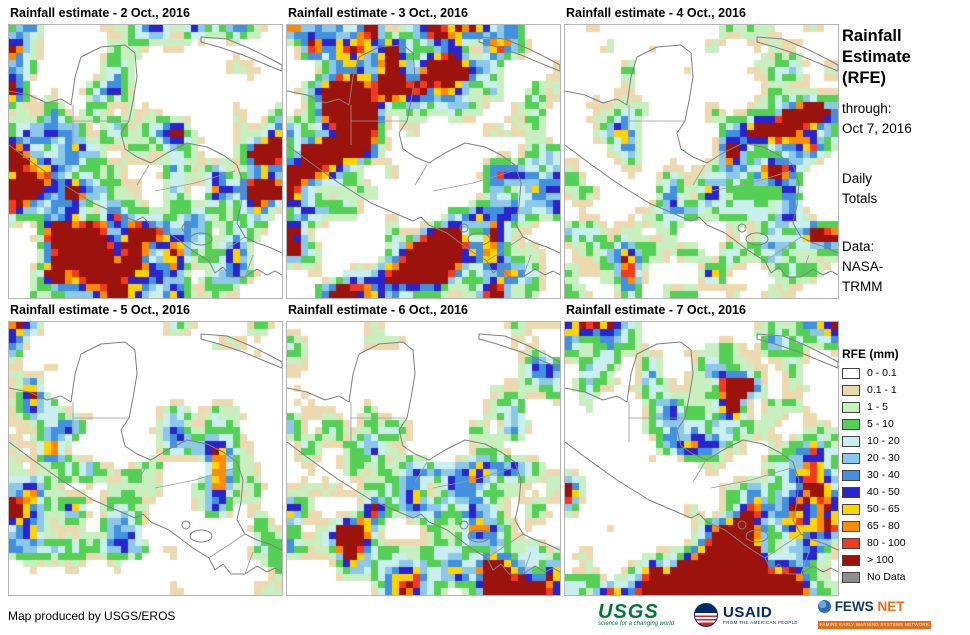 This screenshot has height=635, width=970. What do you see at coordinates (100, 310) in the screenshot?
I see `map-title-oct-5: Rainfall estimate - 5 Oct., 2016` at bounding box center [100, 310].